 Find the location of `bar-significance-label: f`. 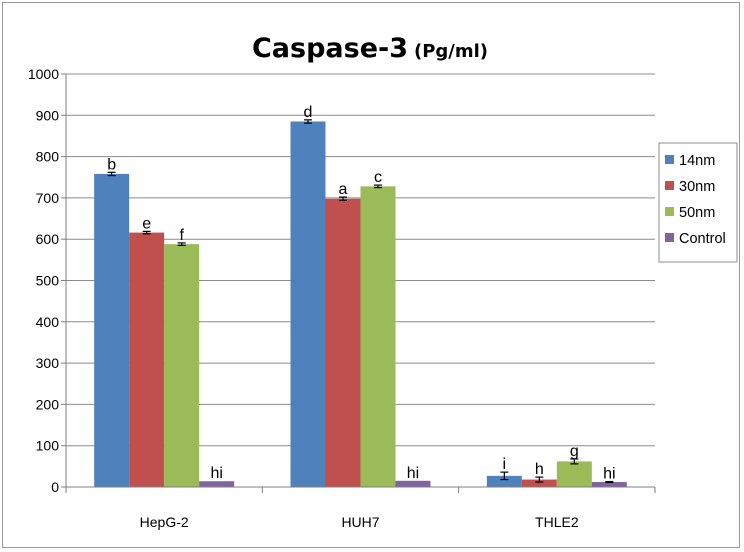

bar-significance-label: f is located at coordinates (181, 235).